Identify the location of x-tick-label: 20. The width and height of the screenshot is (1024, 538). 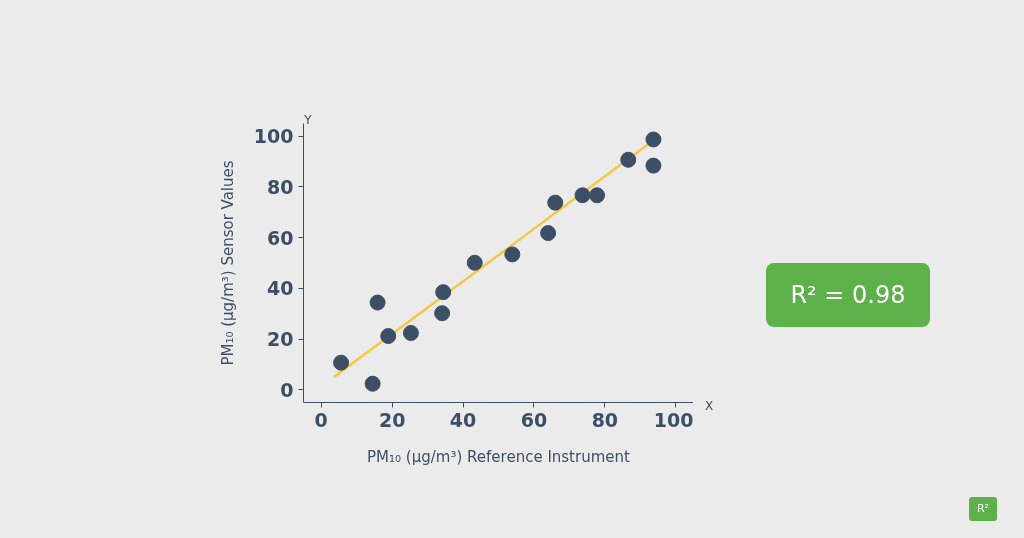
(392, 419).